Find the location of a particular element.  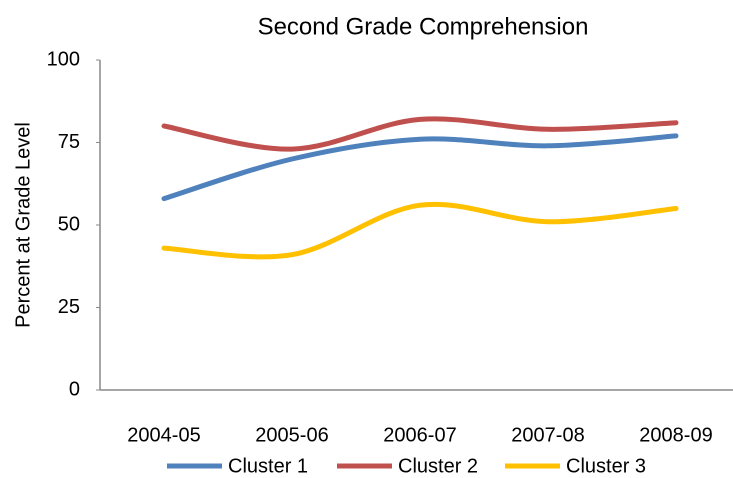

y-tick-label: 100 is located at coordinates (63, 59).